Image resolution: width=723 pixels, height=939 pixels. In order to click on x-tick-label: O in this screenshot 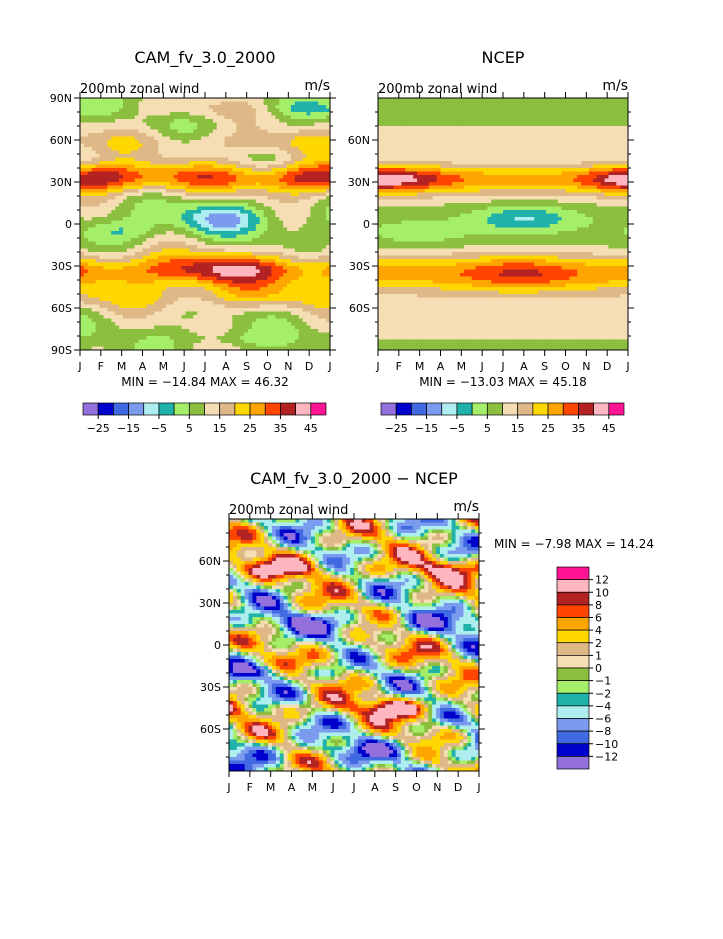, I will do `click(267, 366)`.